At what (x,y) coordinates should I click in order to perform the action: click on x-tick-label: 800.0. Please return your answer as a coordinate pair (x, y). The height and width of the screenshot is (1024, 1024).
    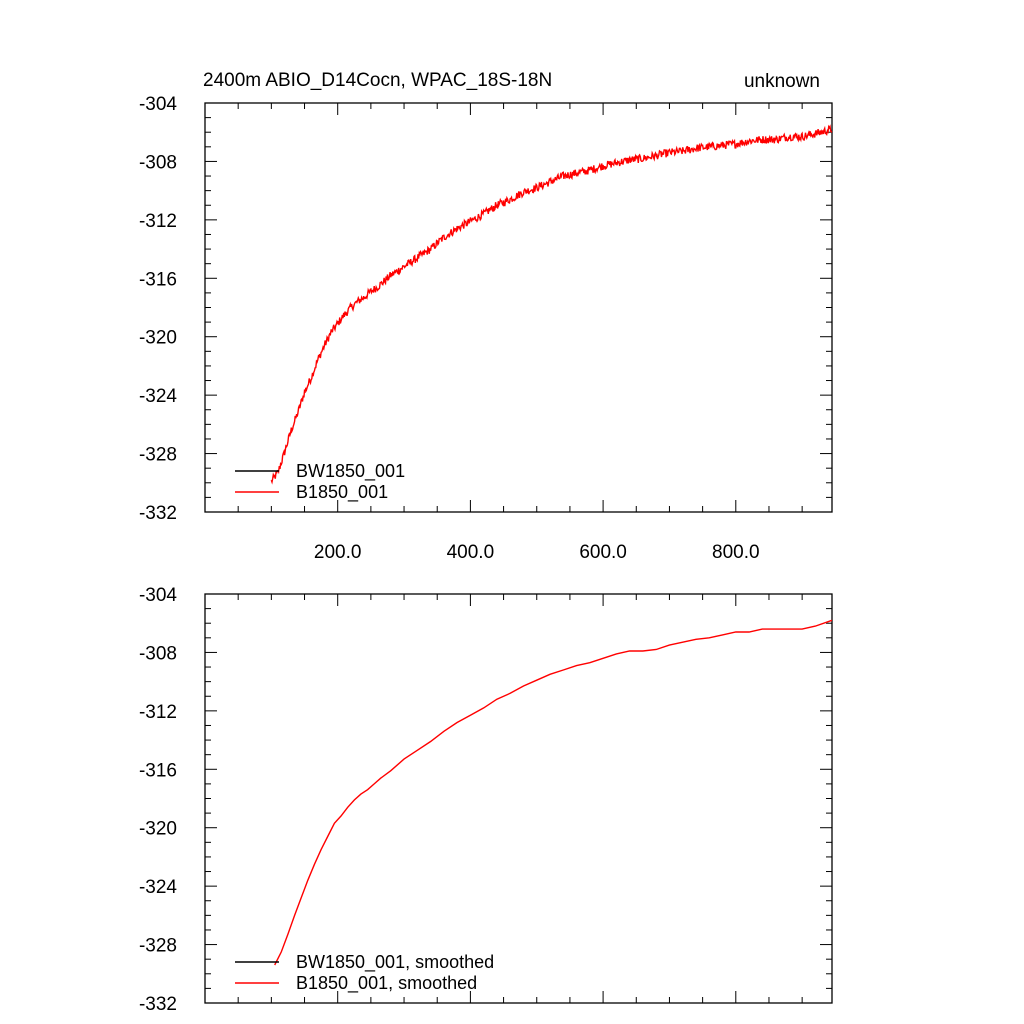
    Looking at the image, I should click on (736, 552).